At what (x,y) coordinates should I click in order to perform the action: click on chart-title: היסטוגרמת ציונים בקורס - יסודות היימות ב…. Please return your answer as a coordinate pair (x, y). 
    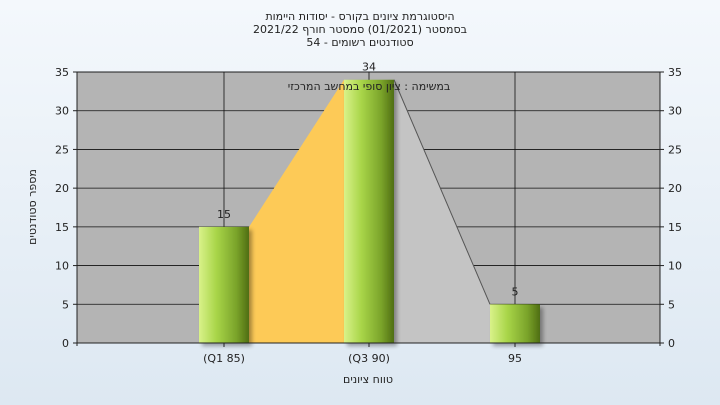
    Looking at the image, I should click on (360, 29).